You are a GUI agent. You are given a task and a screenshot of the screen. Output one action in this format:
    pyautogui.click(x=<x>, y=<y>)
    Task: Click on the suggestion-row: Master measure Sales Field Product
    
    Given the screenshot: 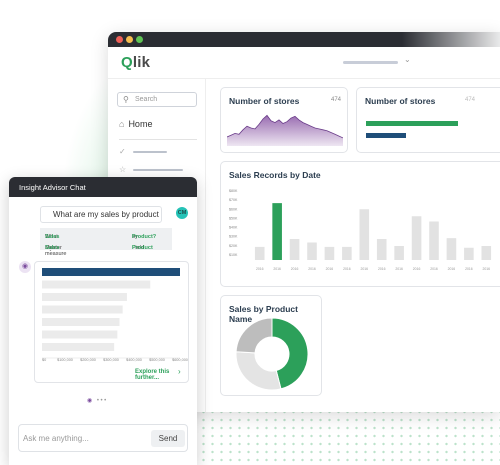 What is the action you would take?
    pyautogui.click(x=106, y=248)
    